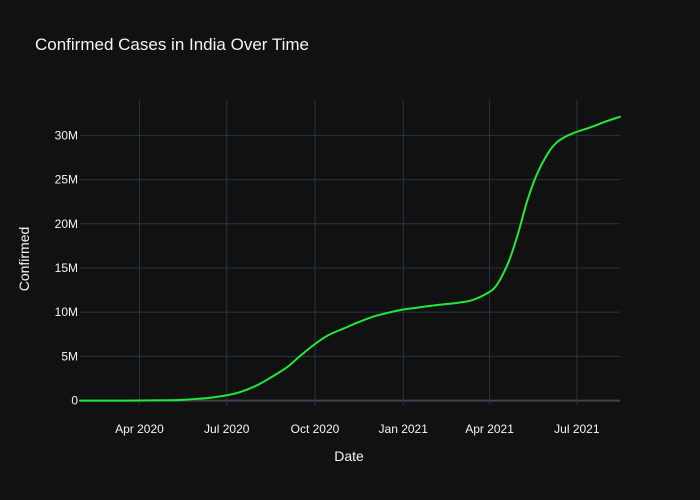 The image size is (700, 500). What do you see at coordinates (227, 429) in the screenshot?
I see `x-tick-label: Jul 2020` at bounding box center [227, 429].